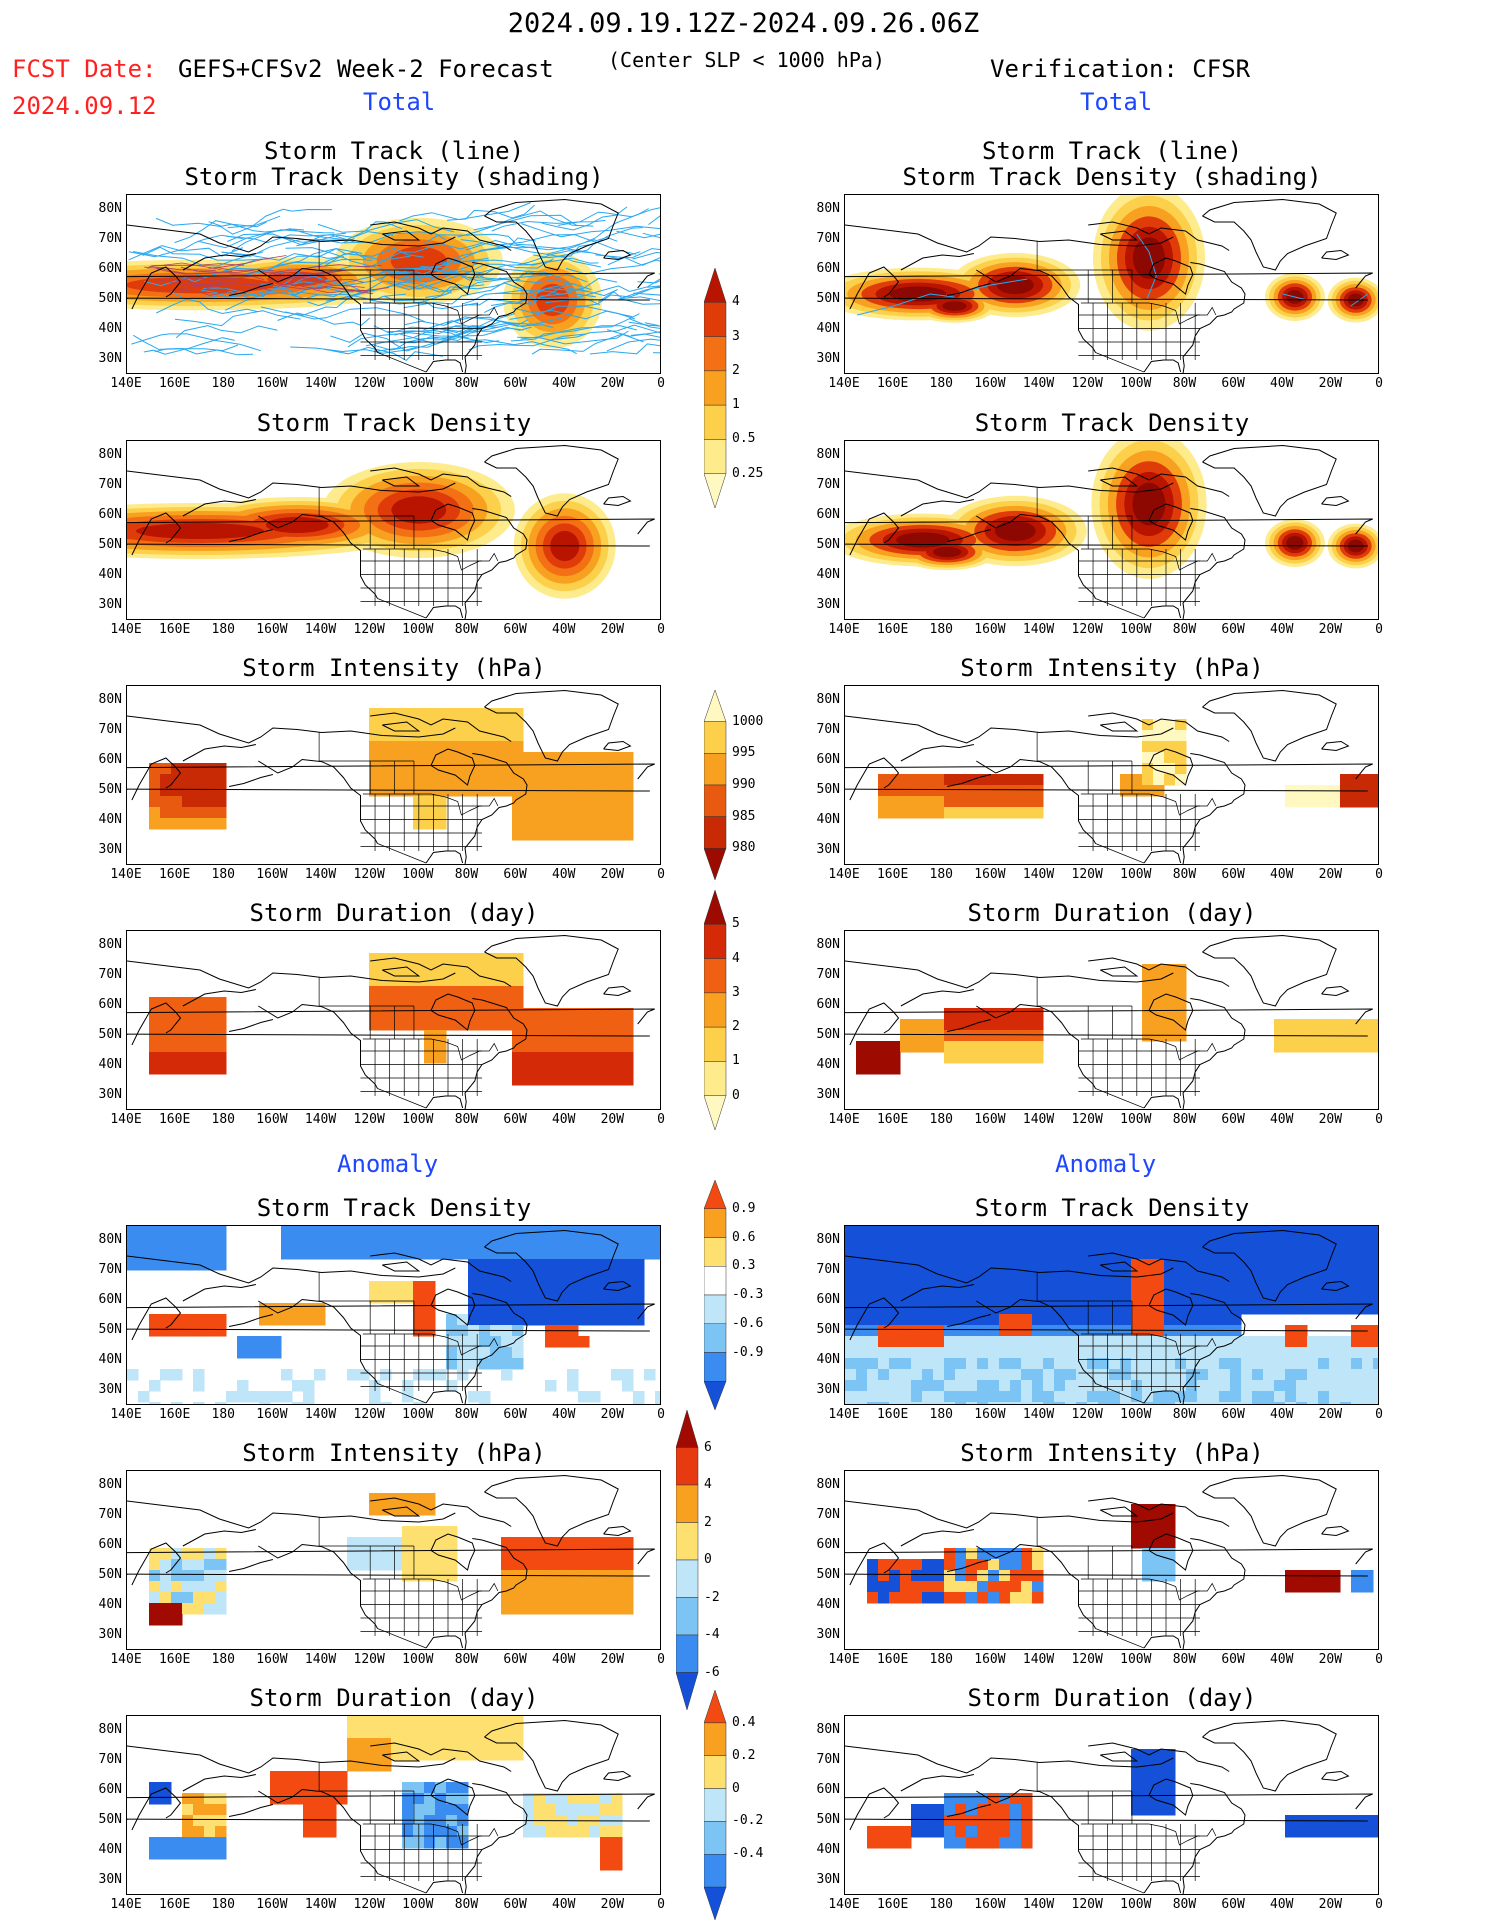 This screenshot has width=1487, height=1926. What do you see at coordinates (744, 1755) in the screenshot?
I see `colorbar-label: 0.2` at bounding box center [744, 1755].